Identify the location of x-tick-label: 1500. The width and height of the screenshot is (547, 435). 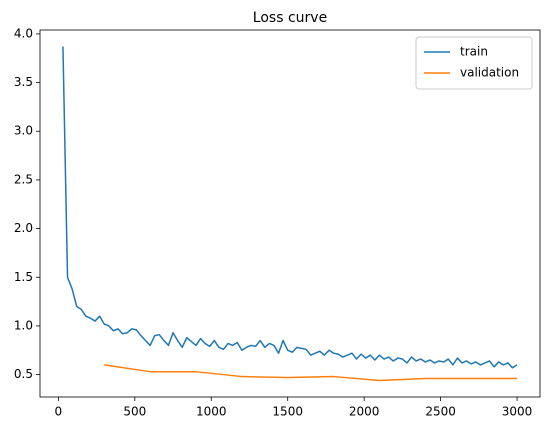
(287, 412).